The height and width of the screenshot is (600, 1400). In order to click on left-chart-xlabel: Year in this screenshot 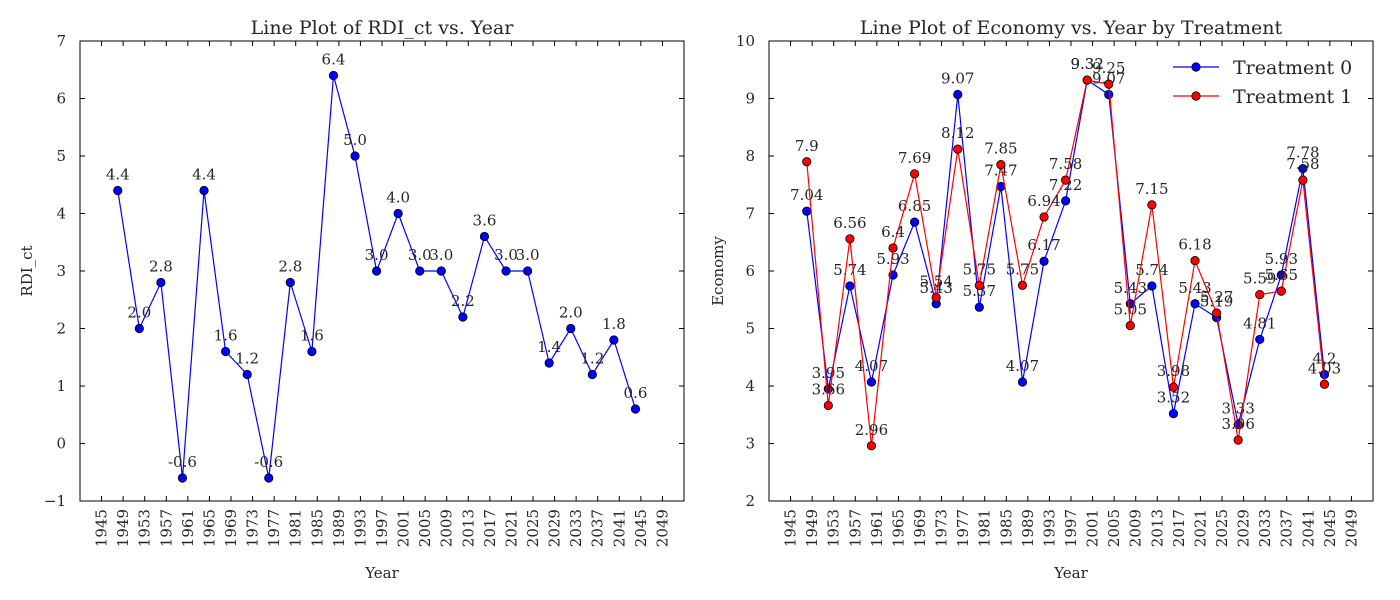, I will do `click(381, 573)`.